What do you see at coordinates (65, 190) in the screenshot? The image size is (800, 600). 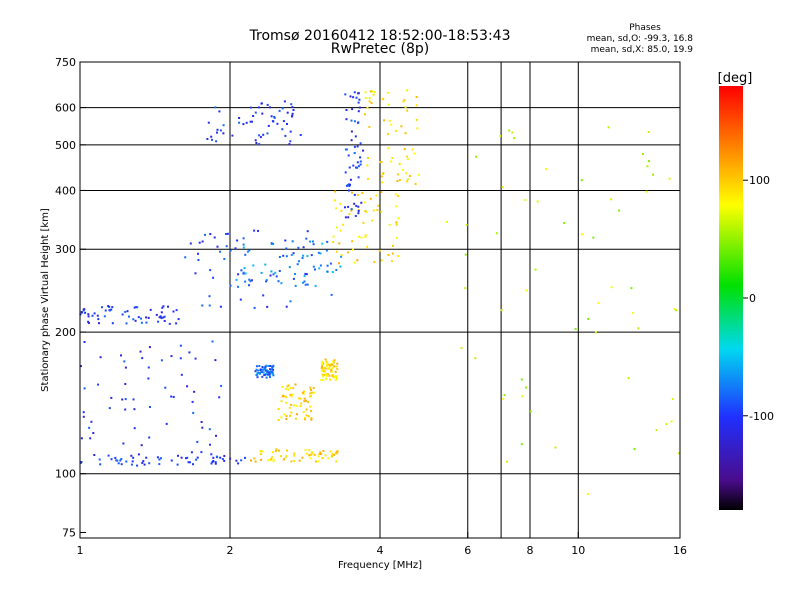 I see `y-tick-label: 400` at bounding box center [65, 190].